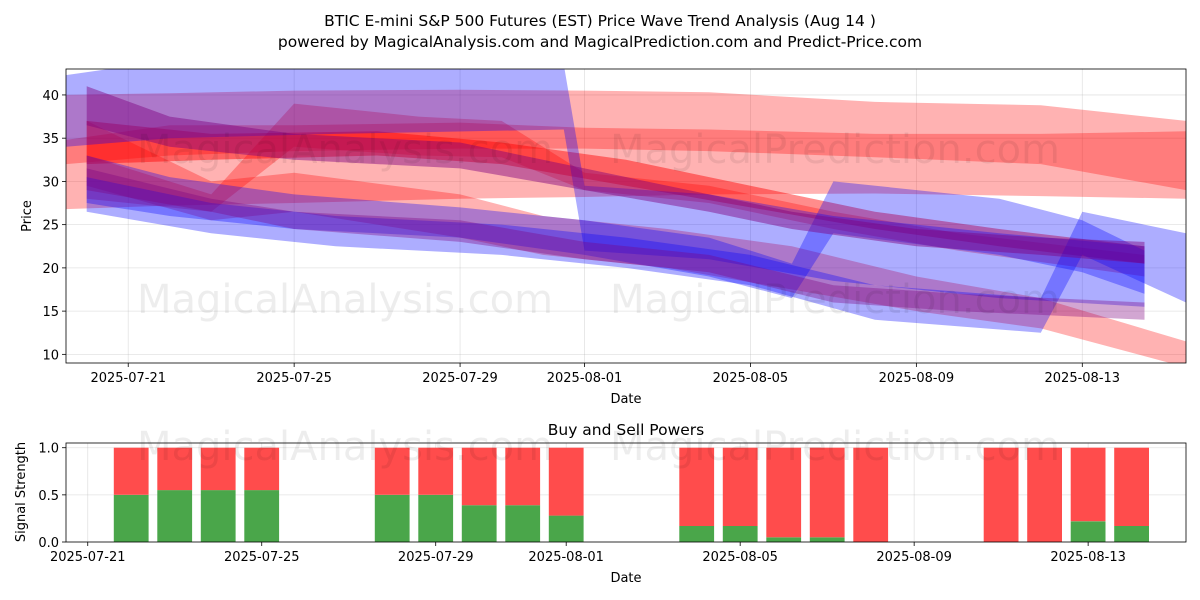 This screenshot has width=1200, height=600. Describe the element at coordinates (835, 150) in the screenshot. I see `watermark-prediction-top: MagicalPrediction.com` at that location.